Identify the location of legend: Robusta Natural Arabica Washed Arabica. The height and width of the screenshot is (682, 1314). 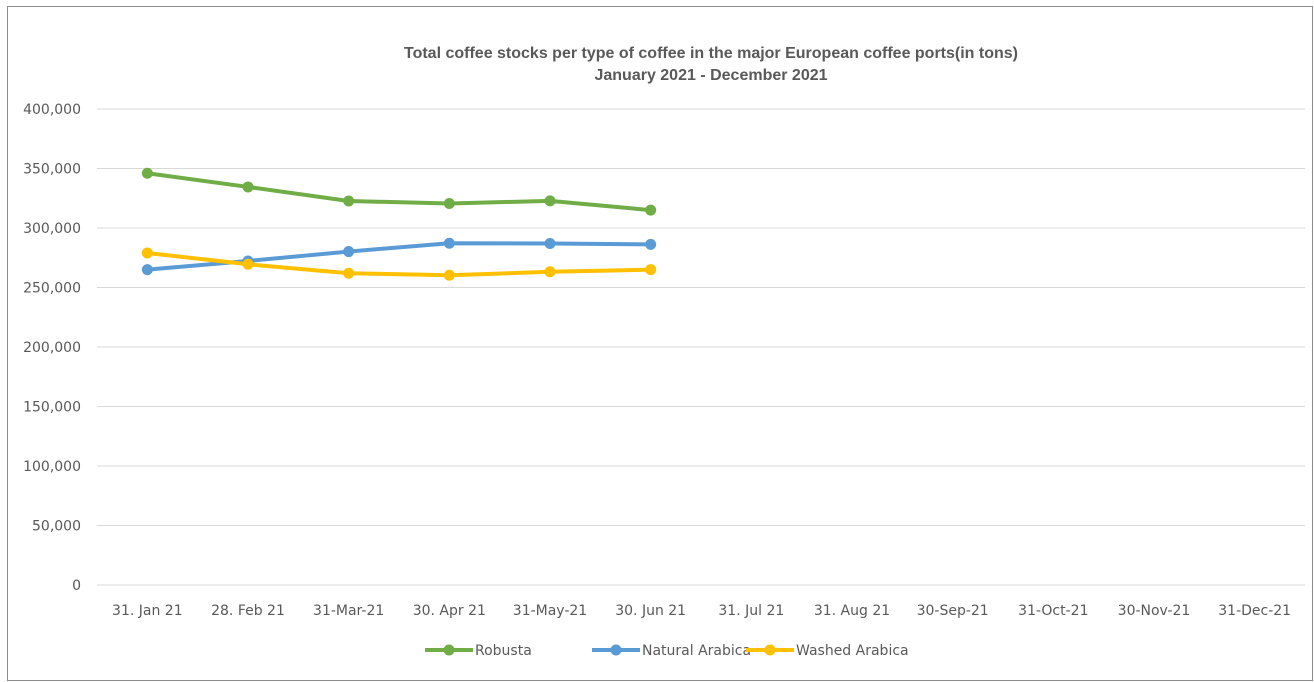
(667, 651).